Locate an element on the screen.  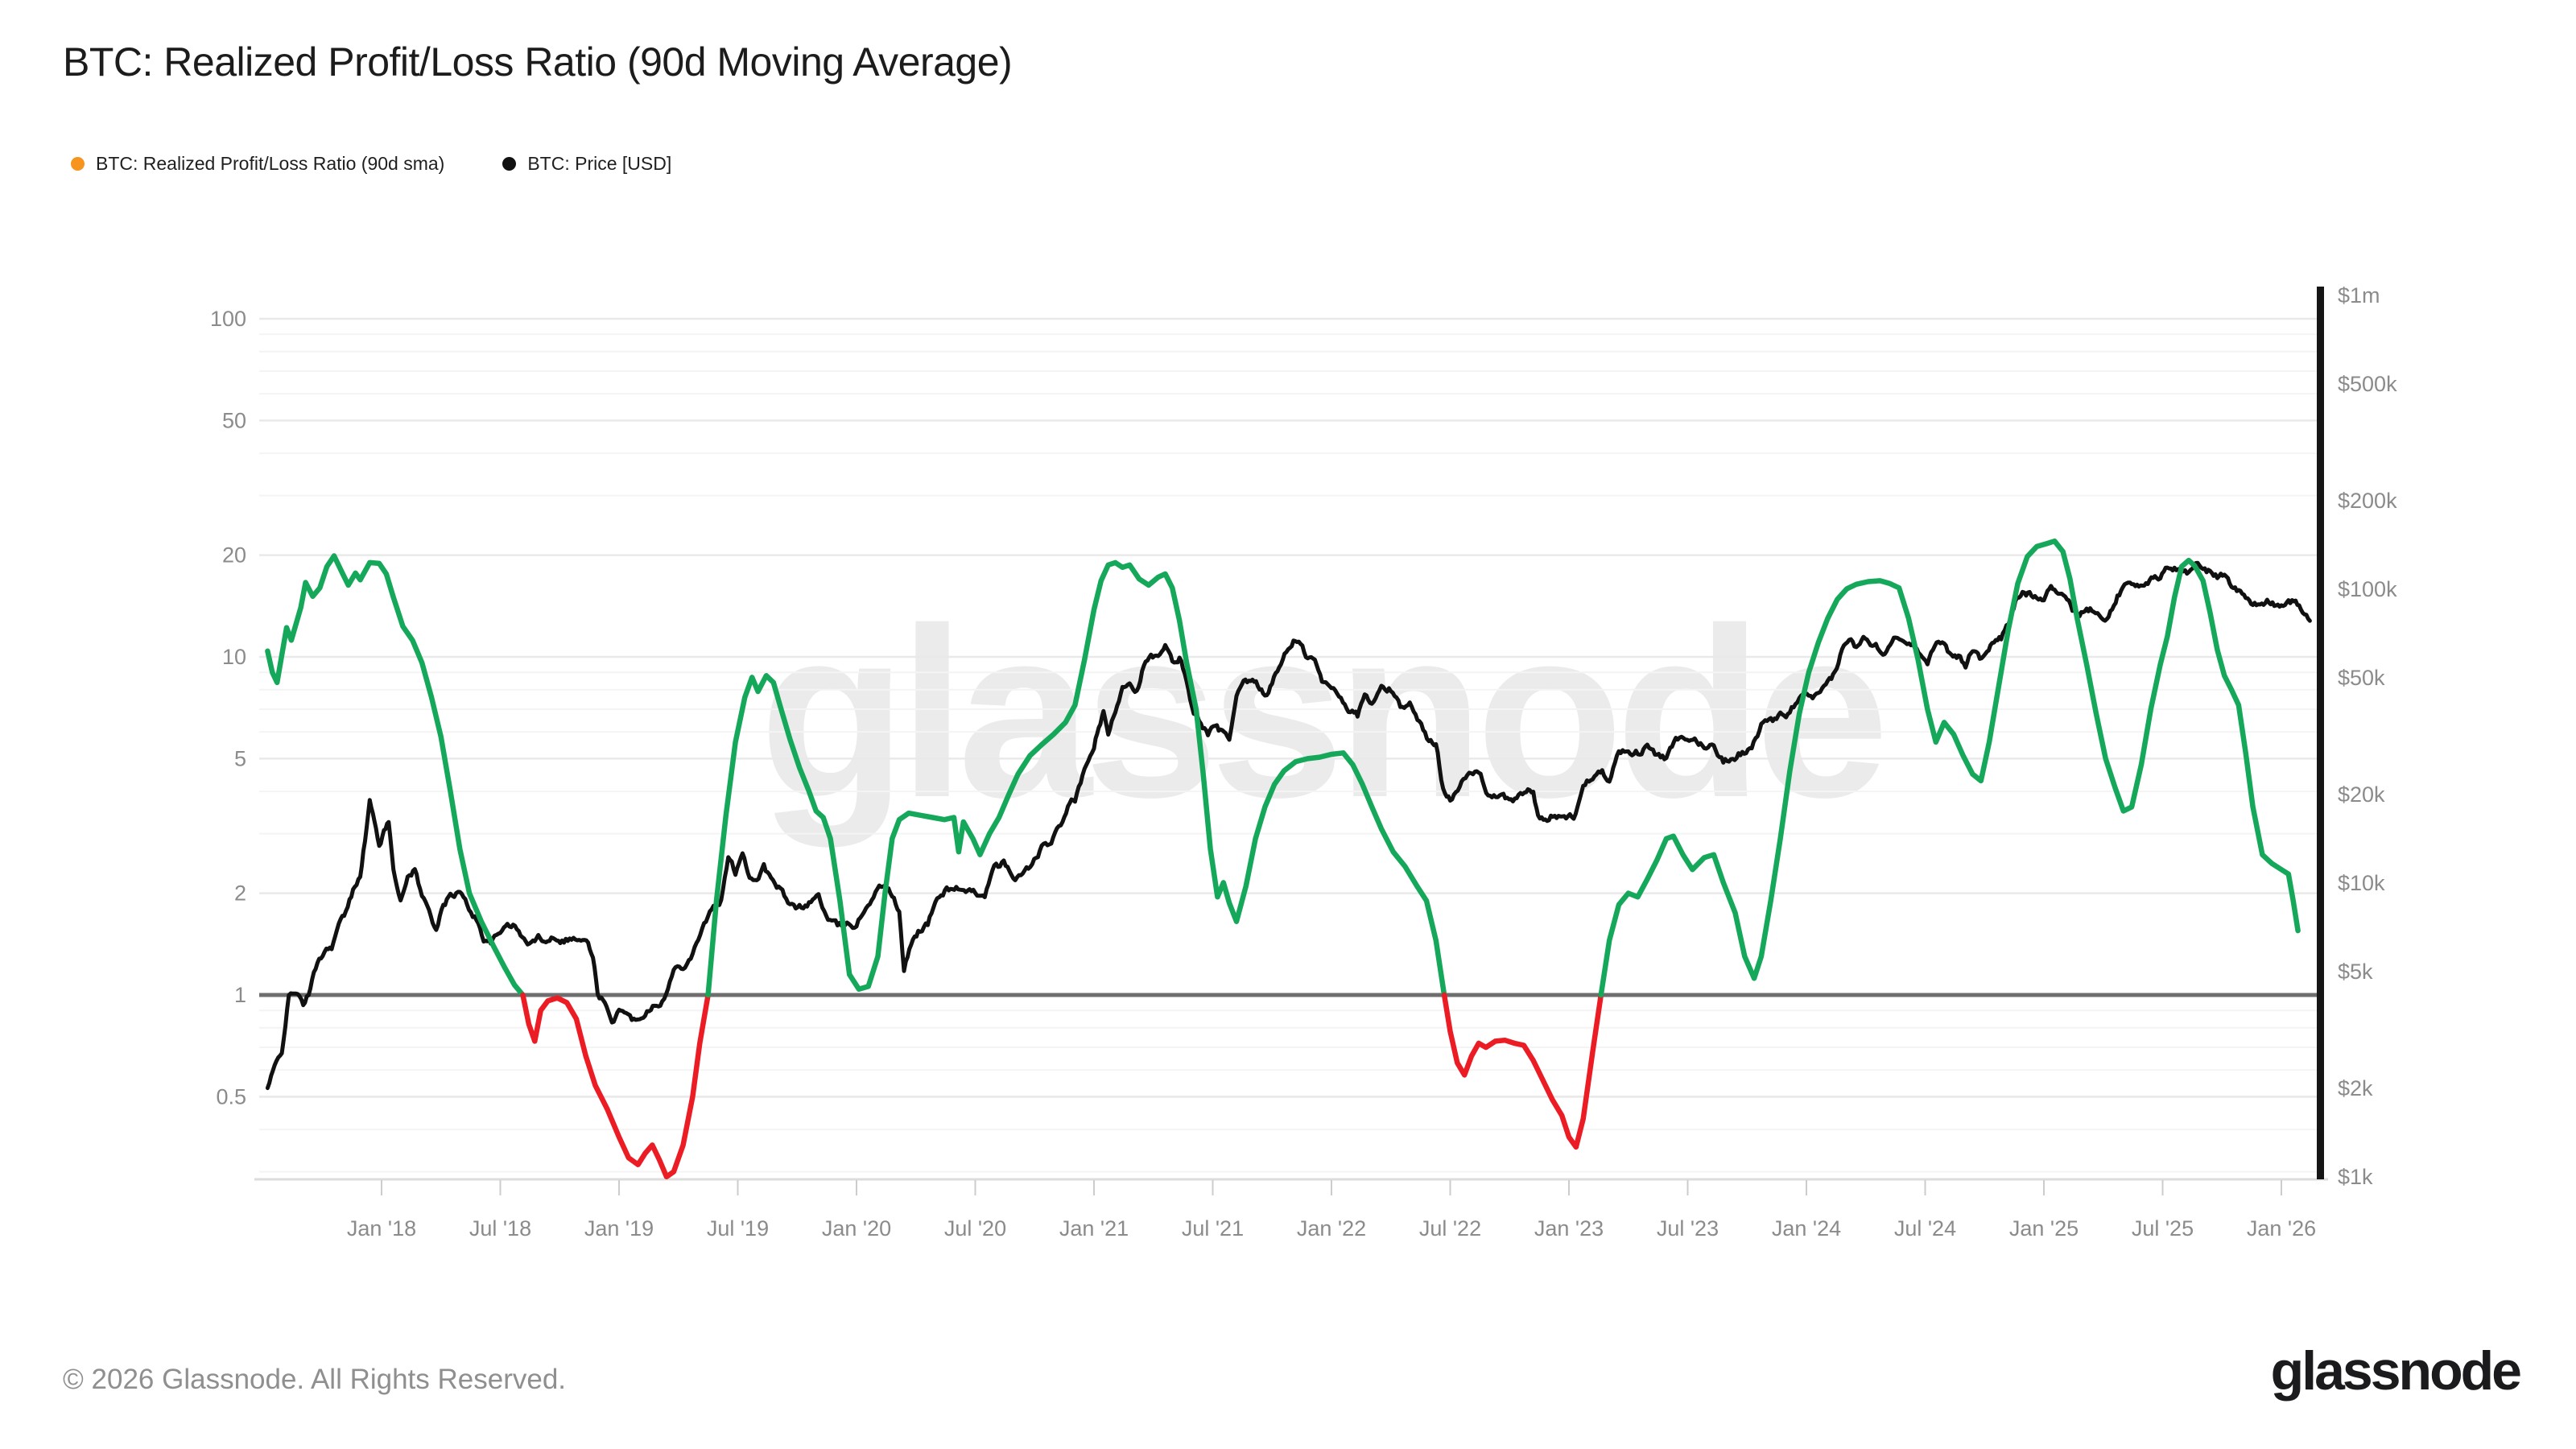
x-tick-label: Jan '20 is located at coordinates (856, 1228).